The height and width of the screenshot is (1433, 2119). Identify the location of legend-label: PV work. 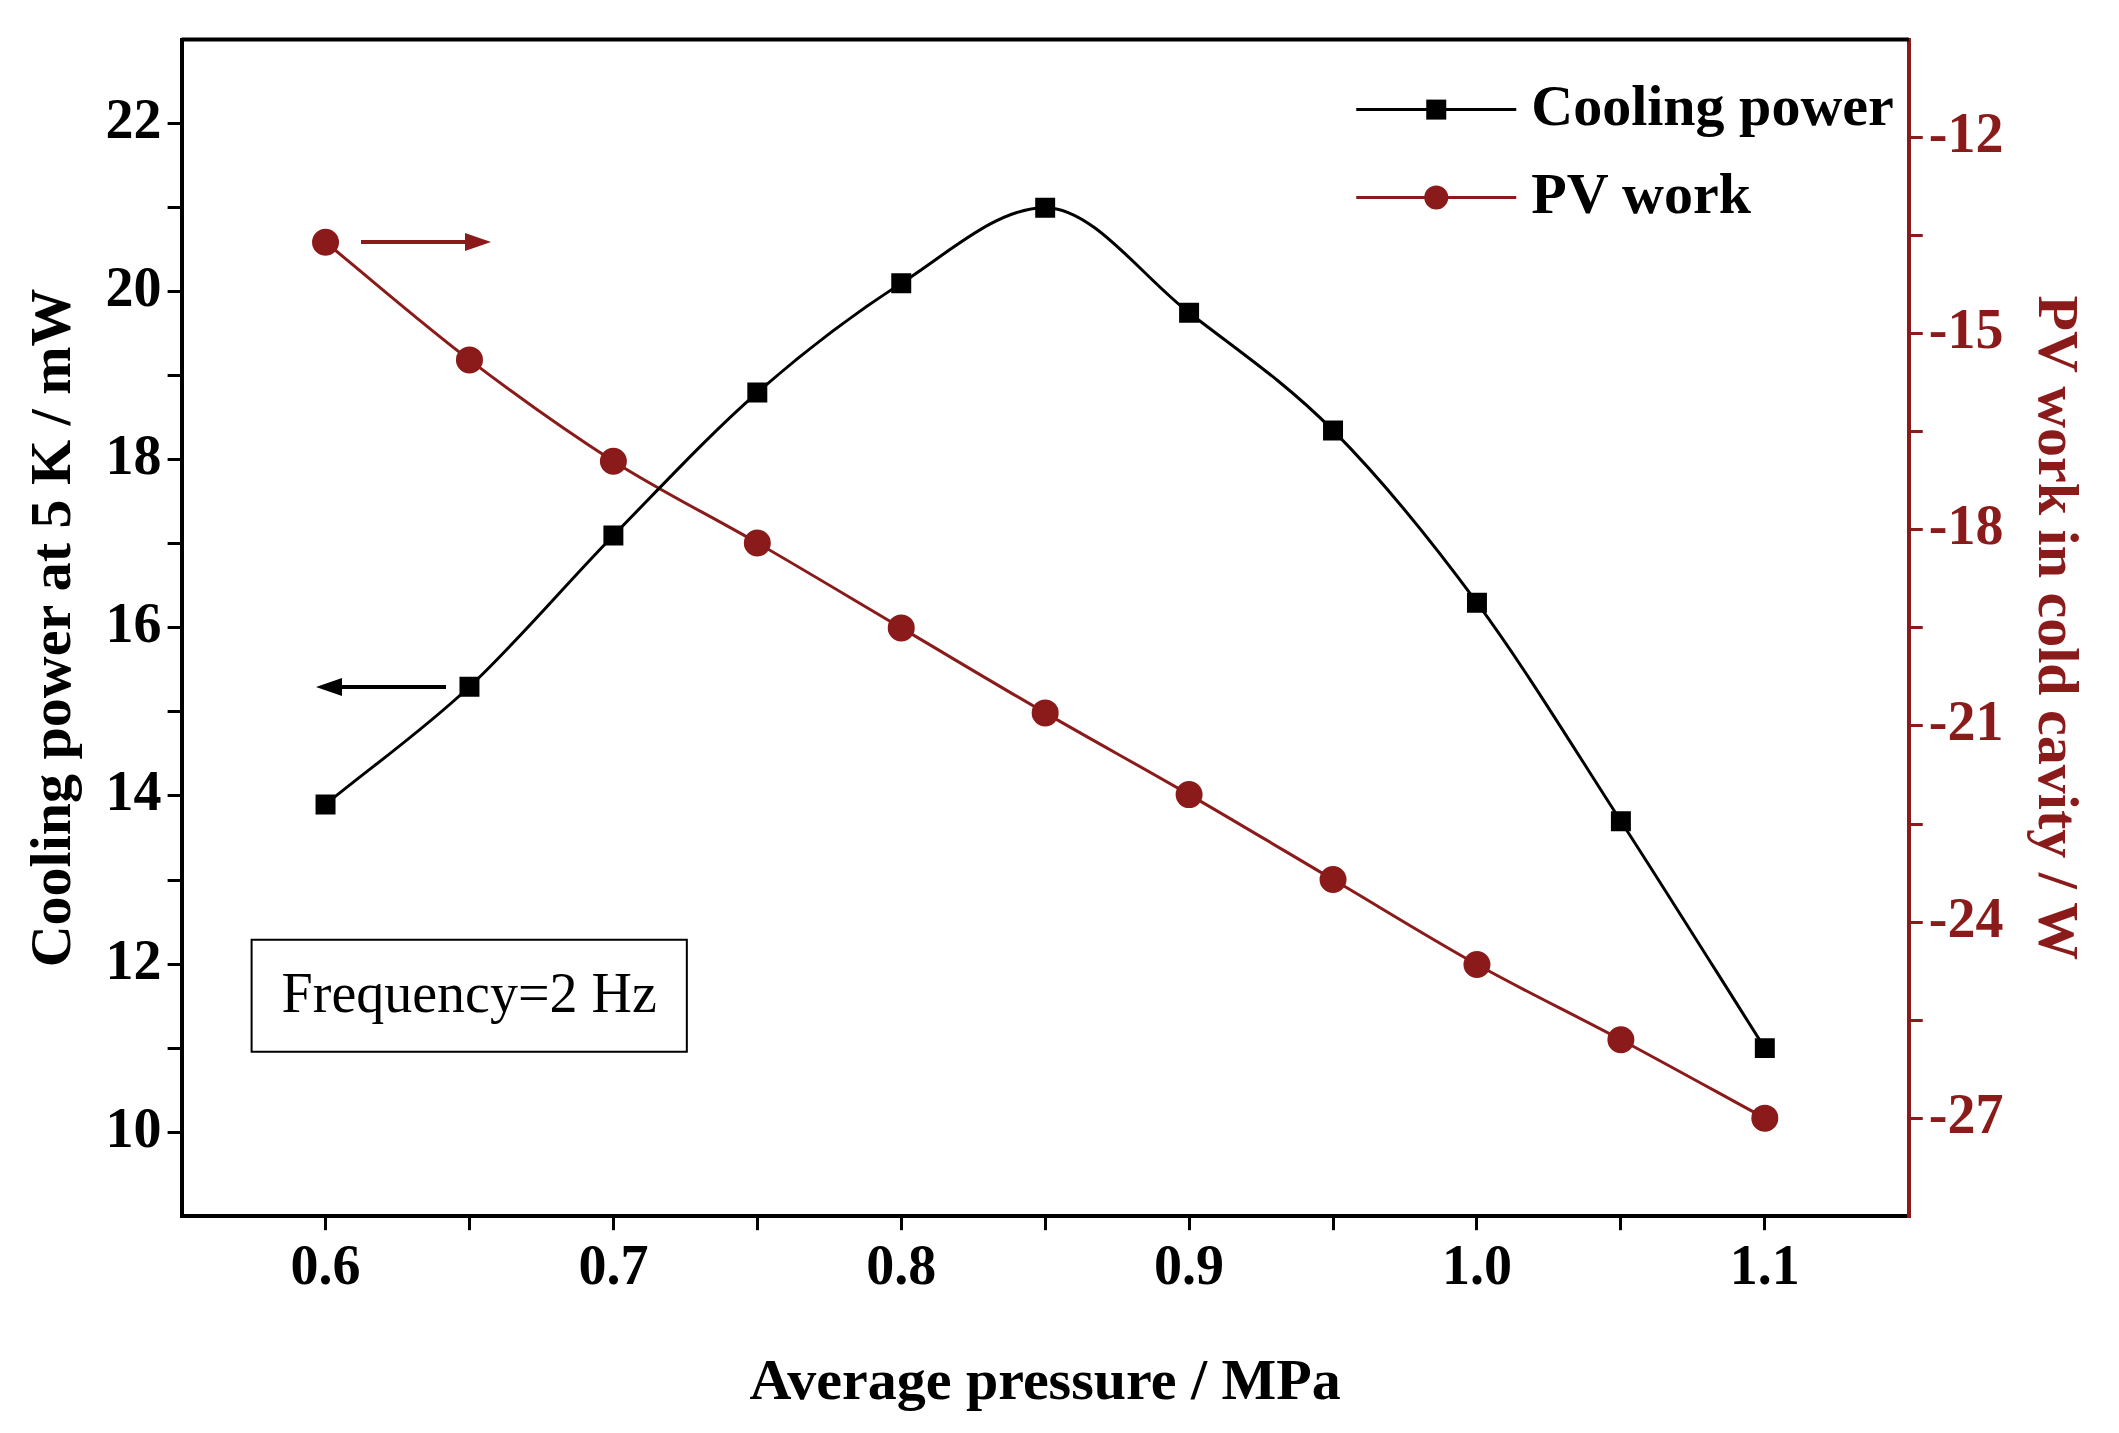
(1641, 193).